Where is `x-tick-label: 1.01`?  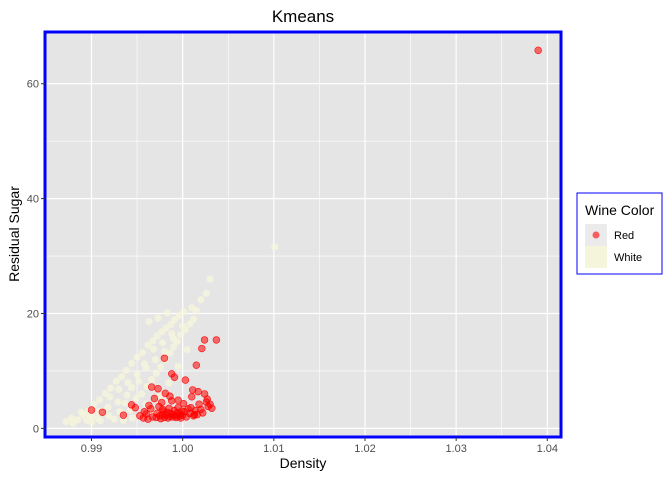 x-tick-label: 1.01 is located at coordinates (273, 449).